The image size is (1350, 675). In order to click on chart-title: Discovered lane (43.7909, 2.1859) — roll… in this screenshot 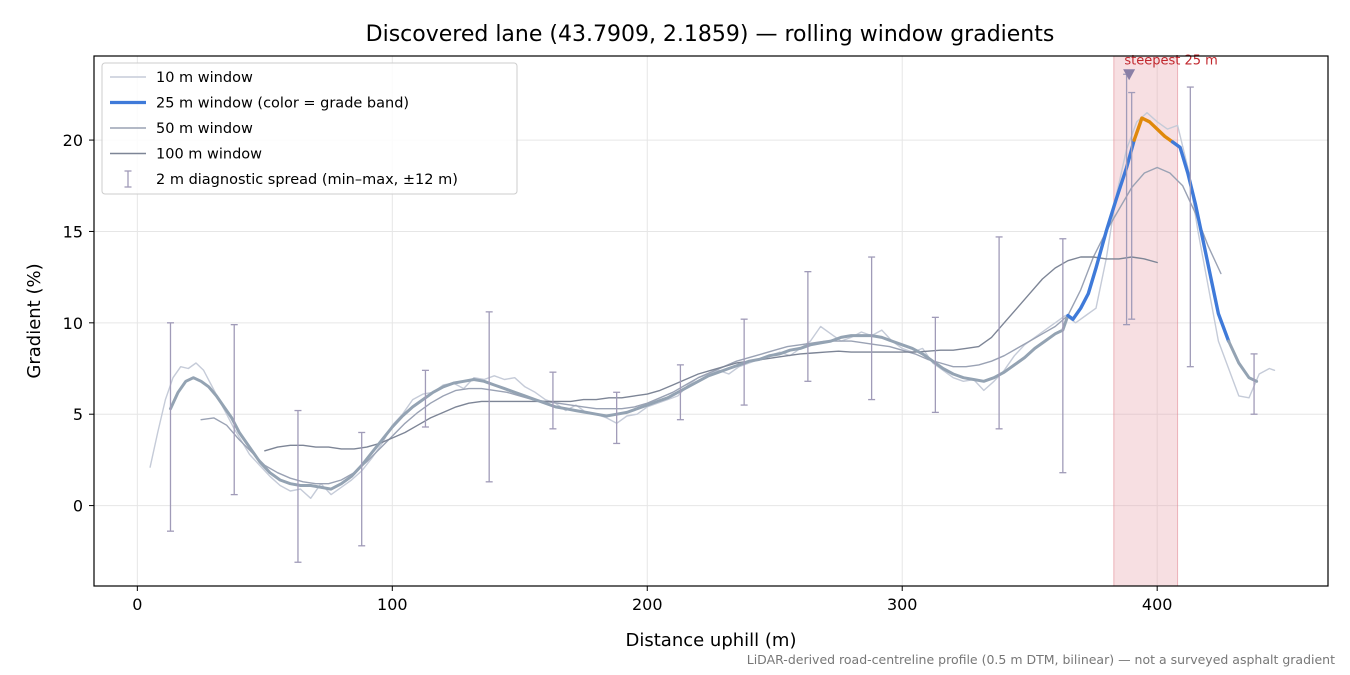, I will do `click(710, 34)`.